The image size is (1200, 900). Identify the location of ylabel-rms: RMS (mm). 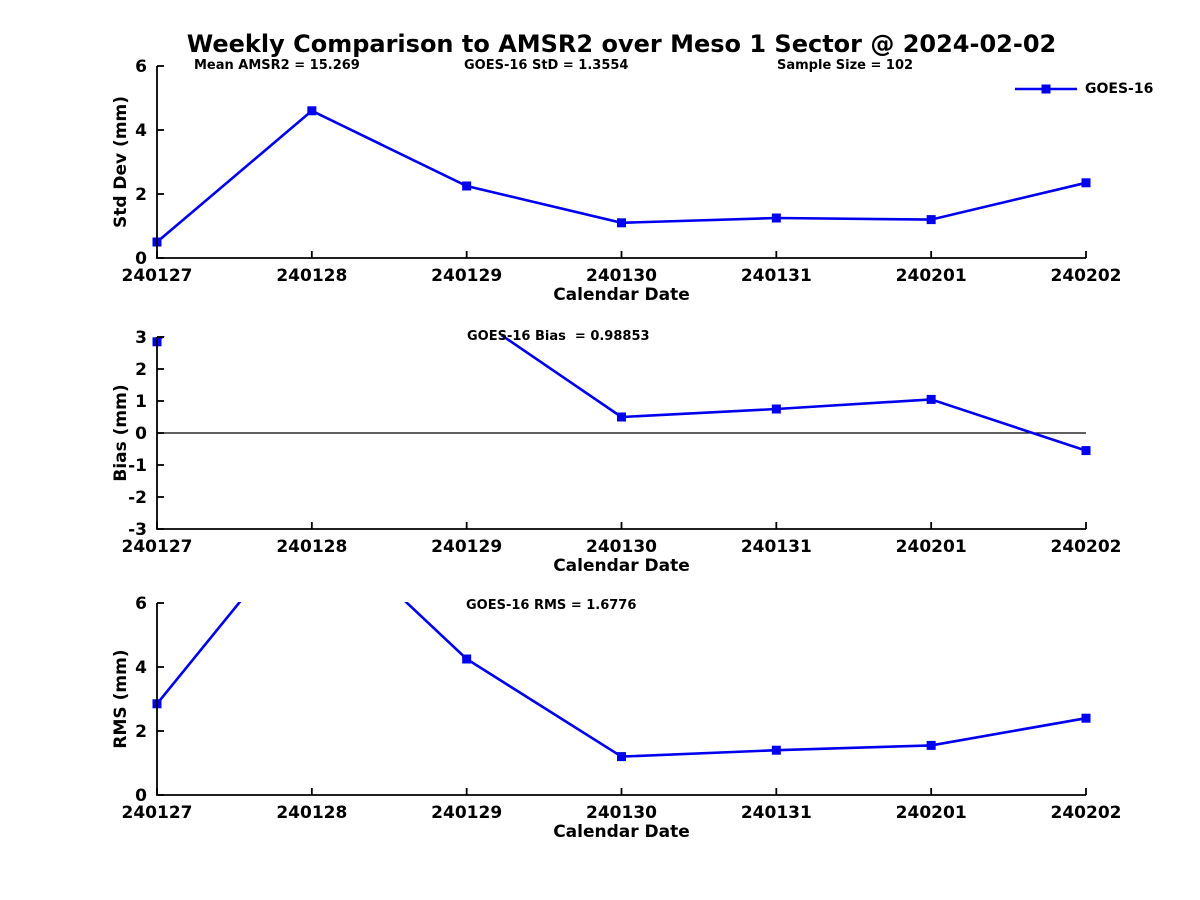
(121, 699).